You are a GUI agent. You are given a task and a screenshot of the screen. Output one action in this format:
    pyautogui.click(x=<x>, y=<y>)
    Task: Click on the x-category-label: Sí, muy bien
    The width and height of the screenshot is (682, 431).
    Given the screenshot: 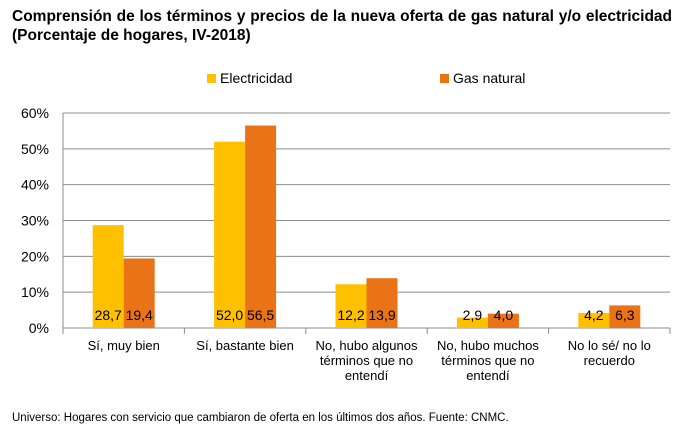 What is the action you would take?
    pyautogui.click(x=124, y=345)
    